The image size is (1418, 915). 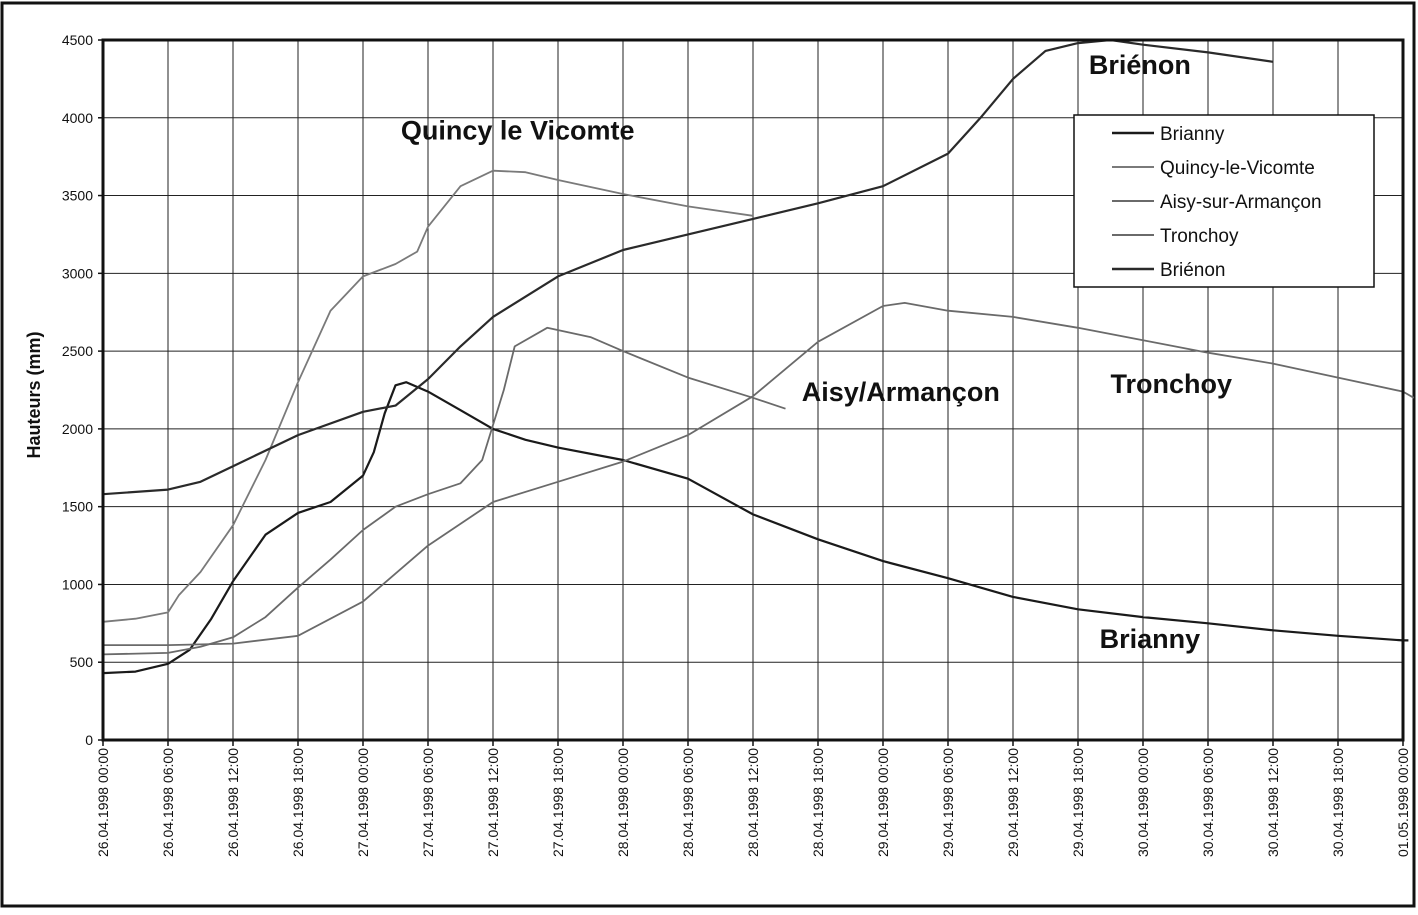 What do you see at coordinates (1078, 802) in the screenshot?
I see `x-tick-label: 29.04.1998 18:00` at bounding box center [1078, 802].